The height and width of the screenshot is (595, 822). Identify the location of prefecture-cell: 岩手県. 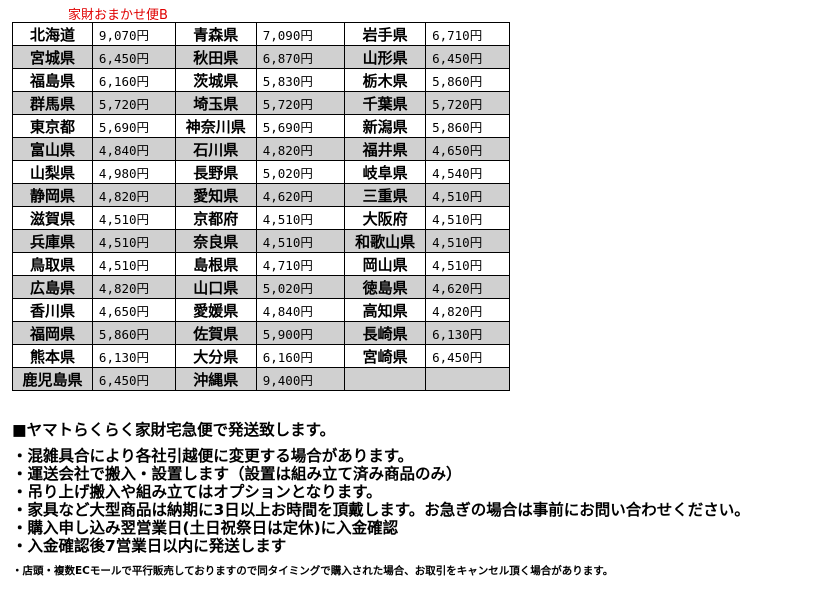
(385, 34).